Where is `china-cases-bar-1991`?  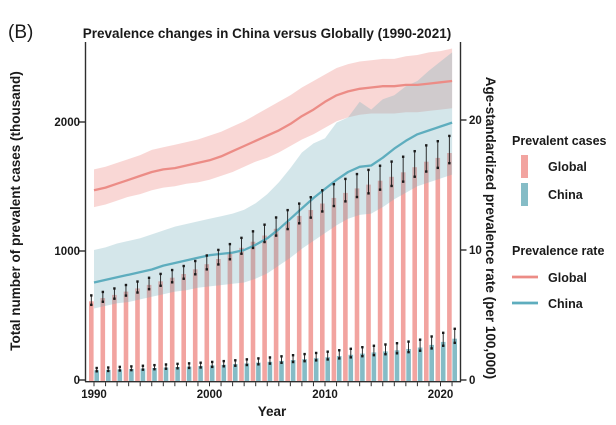
china-cases-bar-1991 is located at coordinates (108, 375).